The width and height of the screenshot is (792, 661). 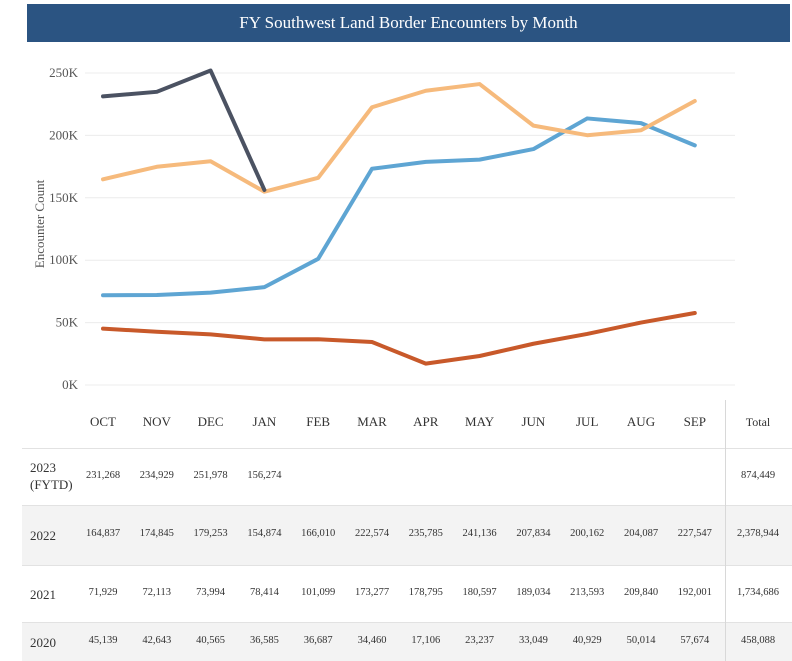 What do you see at coordinates (103, 475) in the screenshot?
I see `table-cell: 231,268` at bounding box center [103, 475].